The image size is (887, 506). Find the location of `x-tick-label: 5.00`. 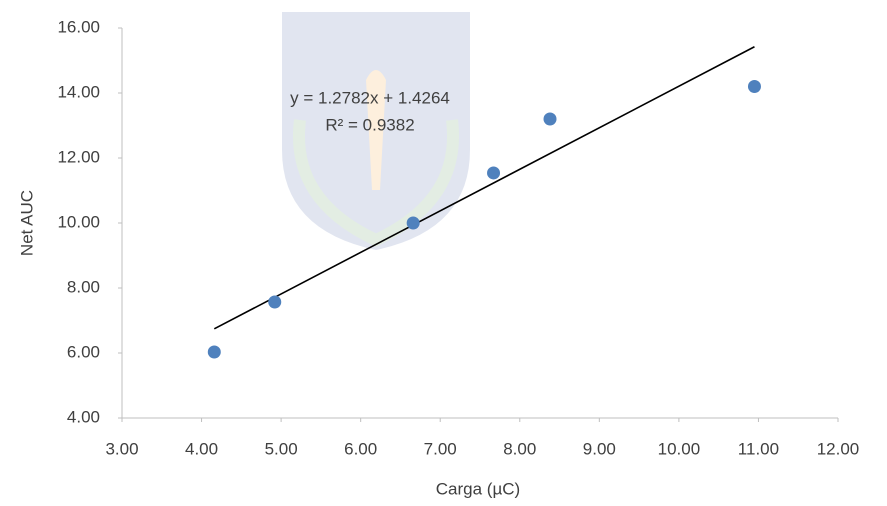

x-tick-label: 5.00 is located at coordinates (281, 448).